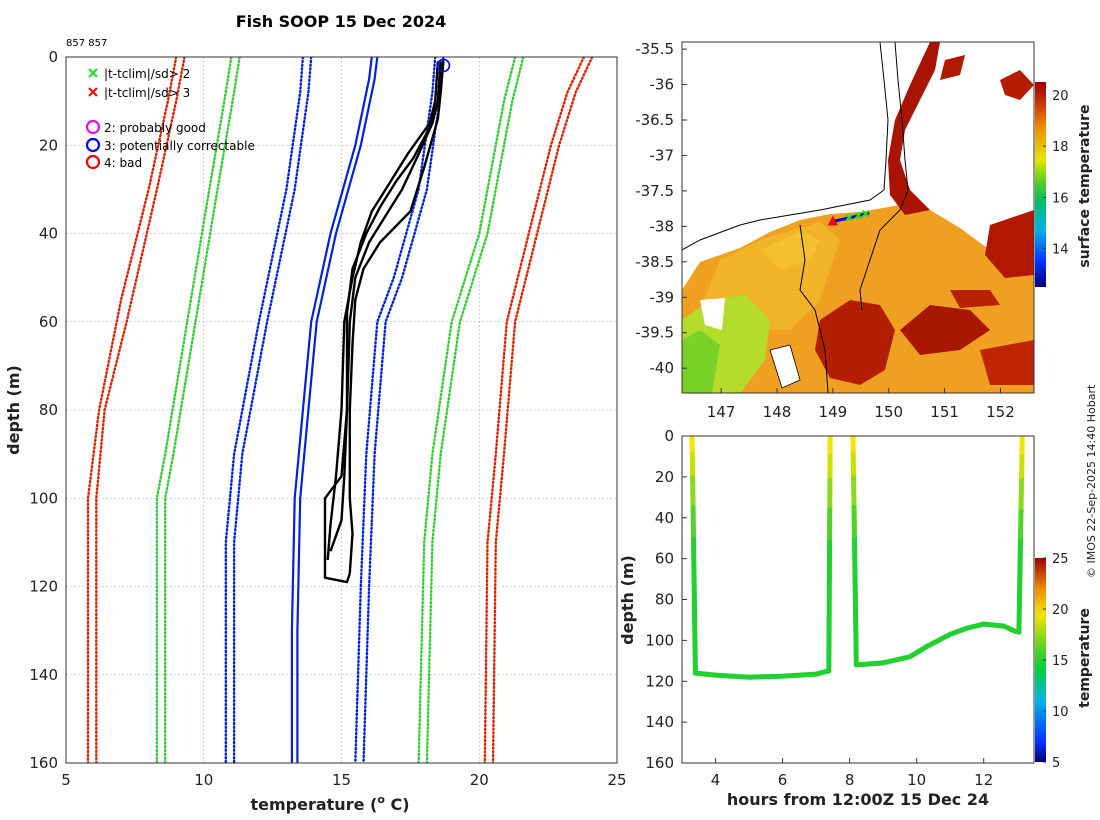 The height and width of the screenshot is (820, 1100). I want to click on legend-blue-o-label: 3: potentially correctable, so click(179, 146).